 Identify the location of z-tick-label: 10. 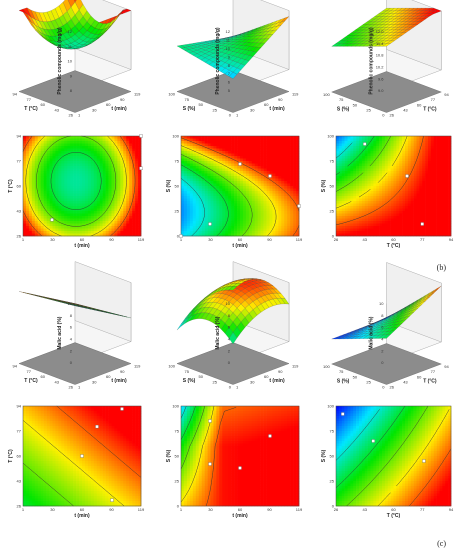
(228, 48).